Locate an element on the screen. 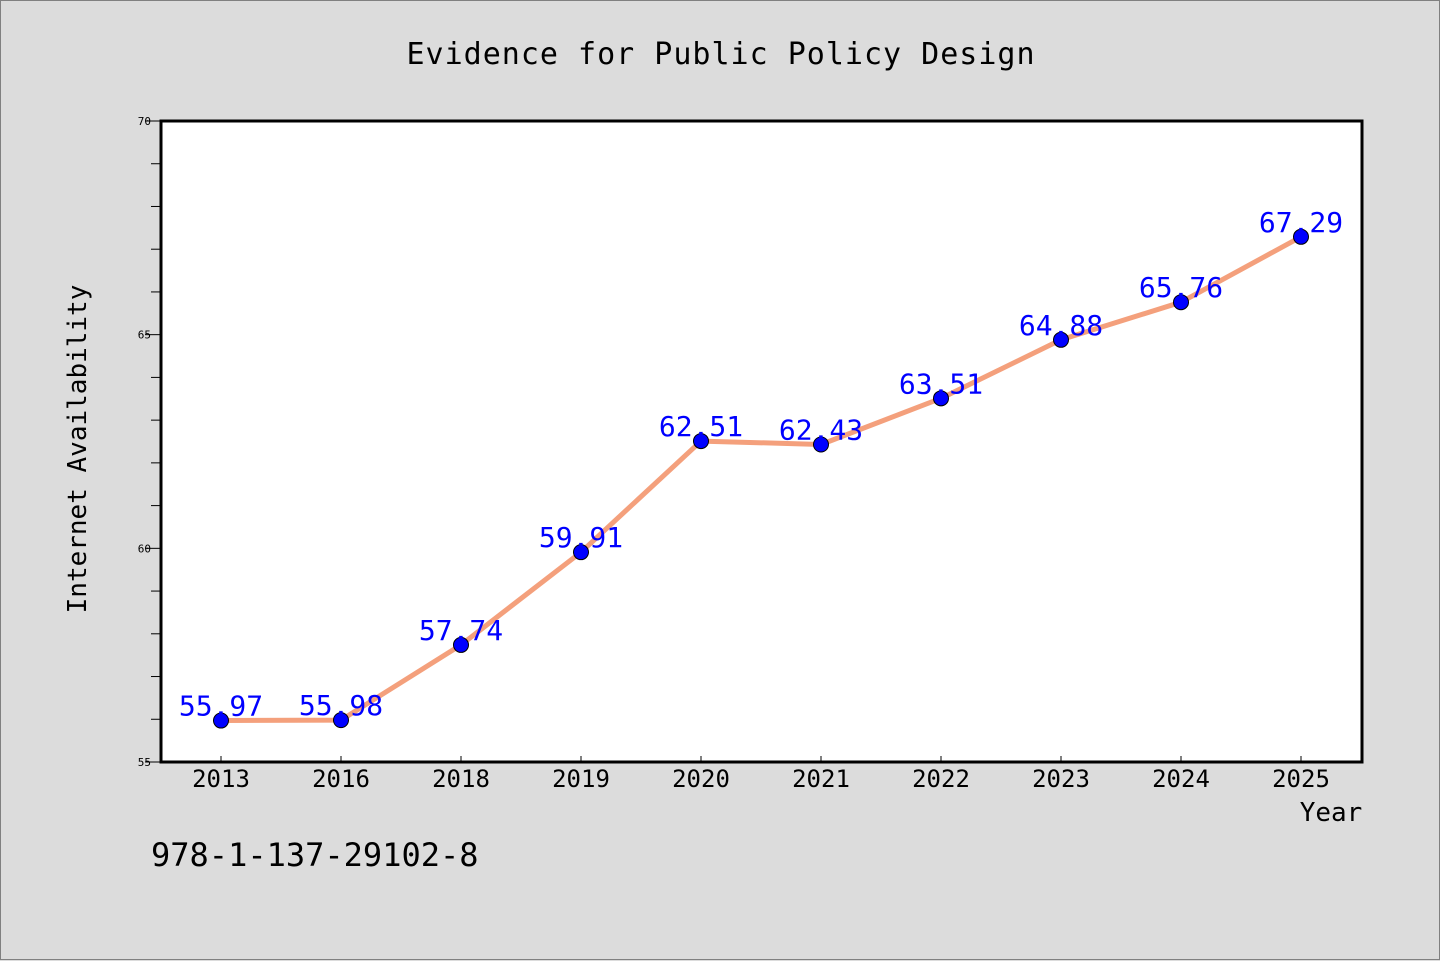 This screenshot has width=1440, height=961. x-tick-label: 2024 is located at coordinates (1181, 779).